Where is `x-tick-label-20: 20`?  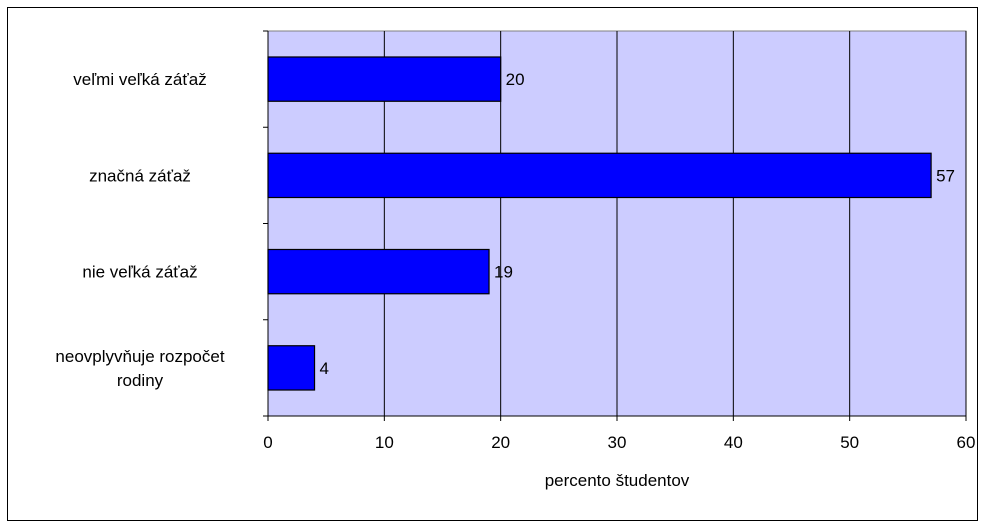
x-tick-label-20: 20 is located at coordinates (500, 442).